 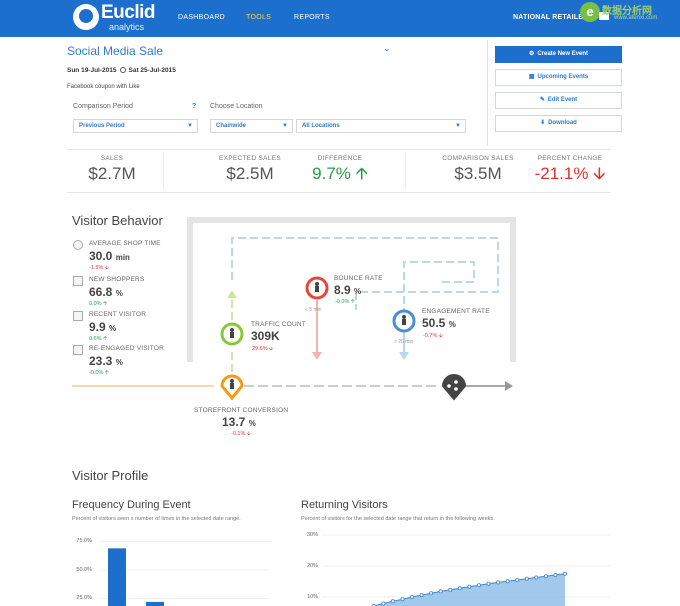 I want to click on metric-label: NEW SHOPPERS, so click(x=117, y=279).